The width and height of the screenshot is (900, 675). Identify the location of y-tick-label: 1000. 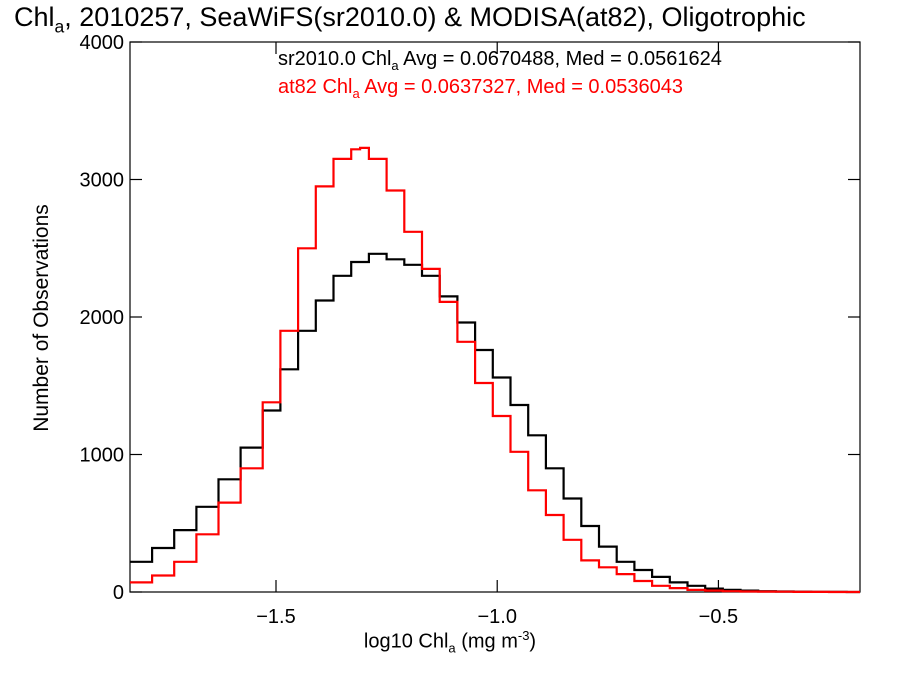
(102, 456).